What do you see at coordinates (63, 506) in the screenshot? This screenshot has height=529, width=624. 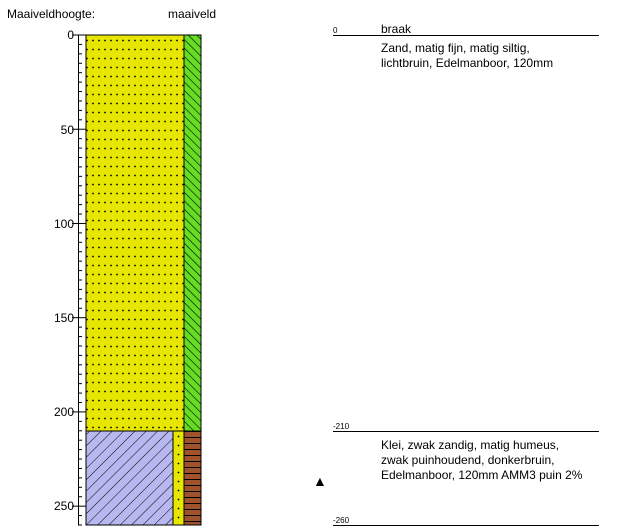 I see `depth-tick-label: 250` at bounding box center [63, 506].